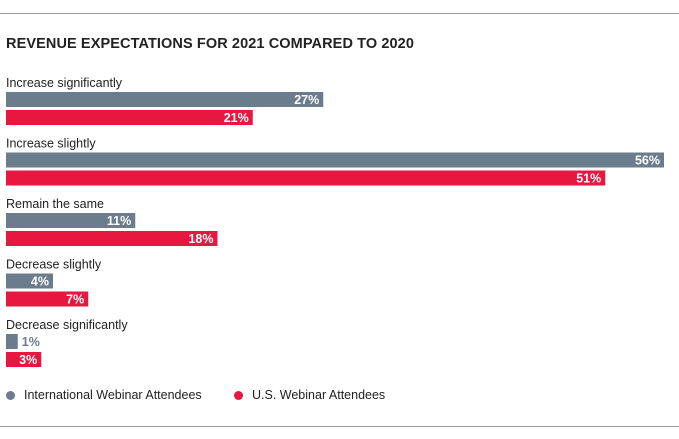 The image size is (679, 439). Describe the element at coordinates (12, 341) in the screenshot. I see `bar-international-decrease-significantly` at that location.